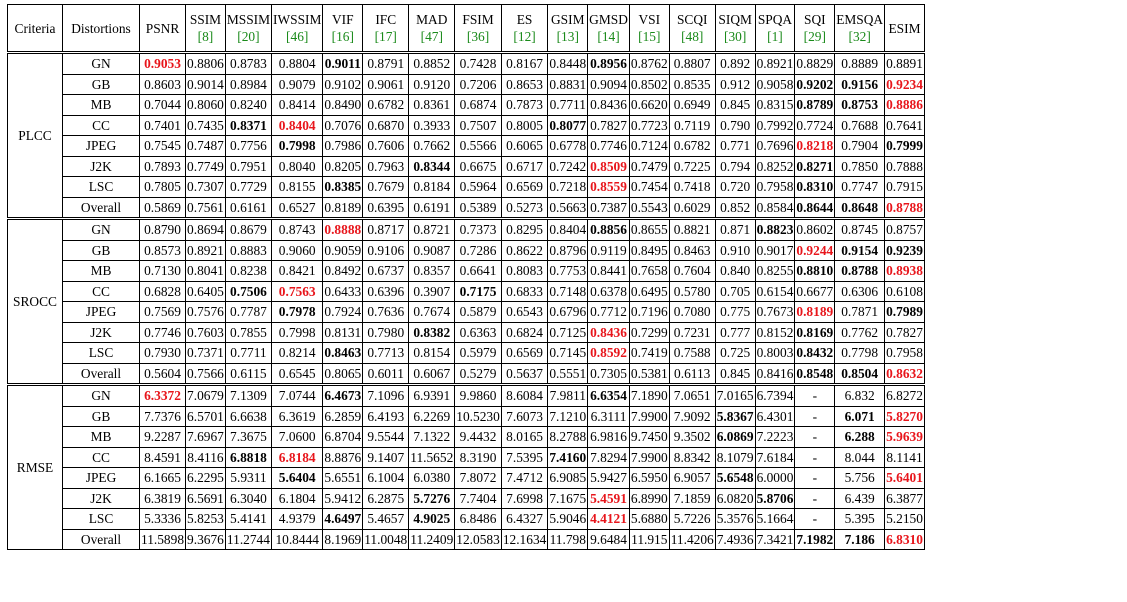  I want to click on method-citation: [14], so click(608, 36).